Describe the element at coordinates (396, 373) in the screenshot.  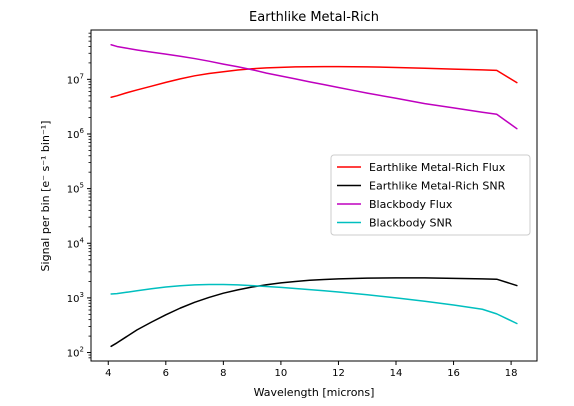
I see `x-tick-label: 14` at that location.